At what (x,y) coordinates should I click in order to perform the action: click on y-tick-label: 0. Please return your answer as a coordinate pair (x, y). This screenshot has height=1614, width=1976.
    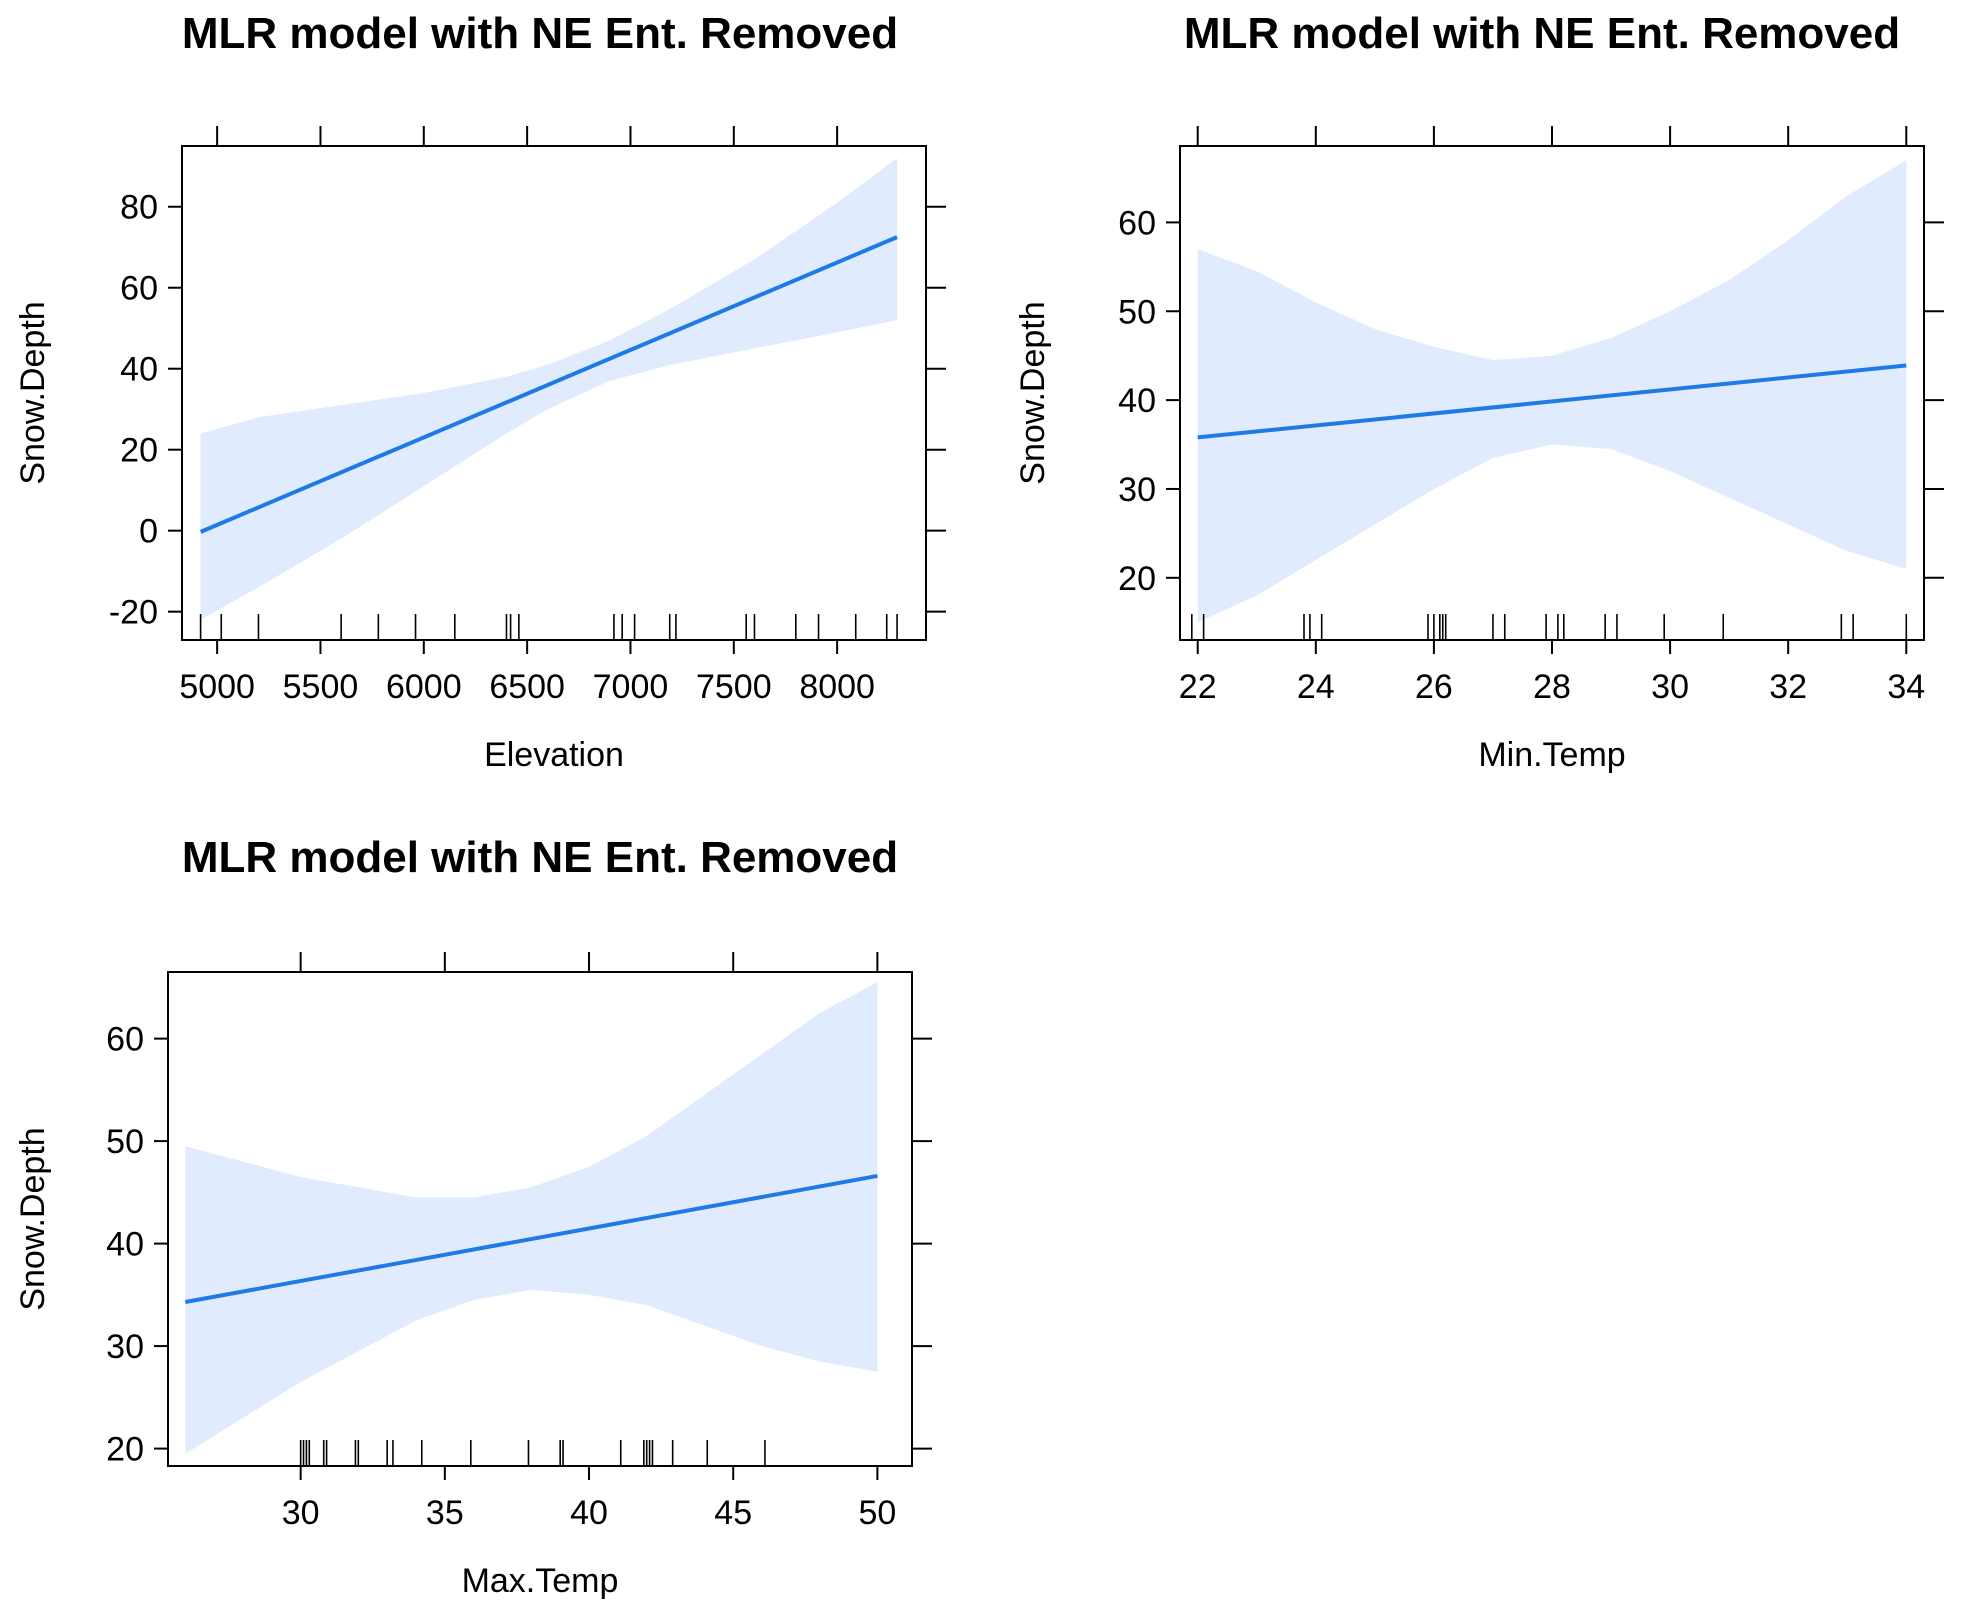
    Looking at the image, I should click on (148, 532).